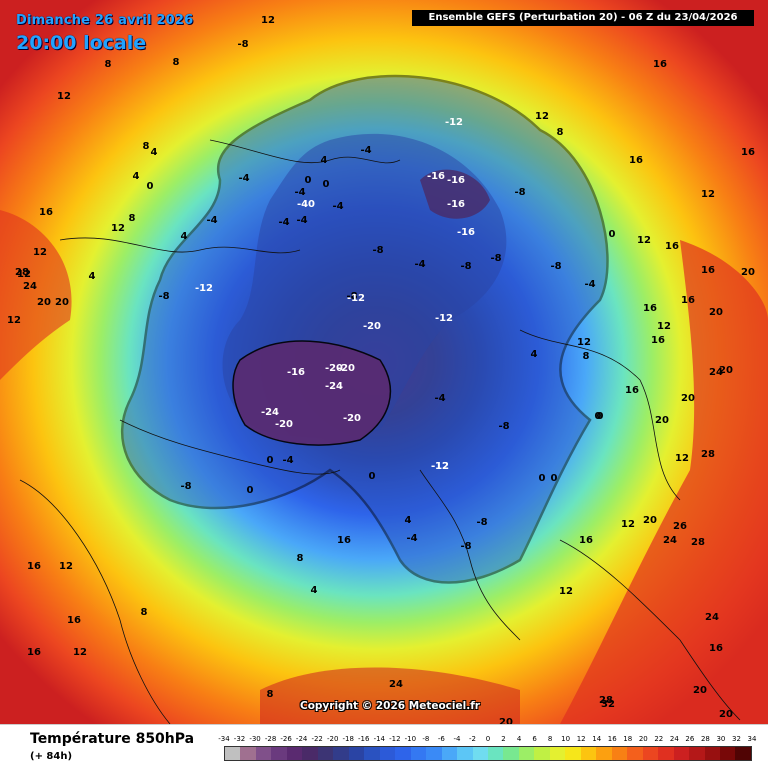  I want to click on isotherm-label: -40, so click(306, 204).